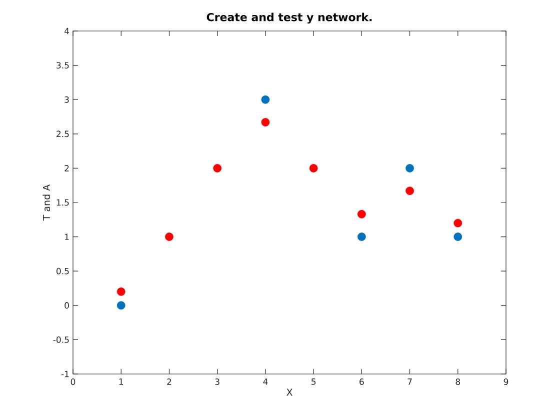  I want to click on x-tick-label: 3, so click(217, 381).